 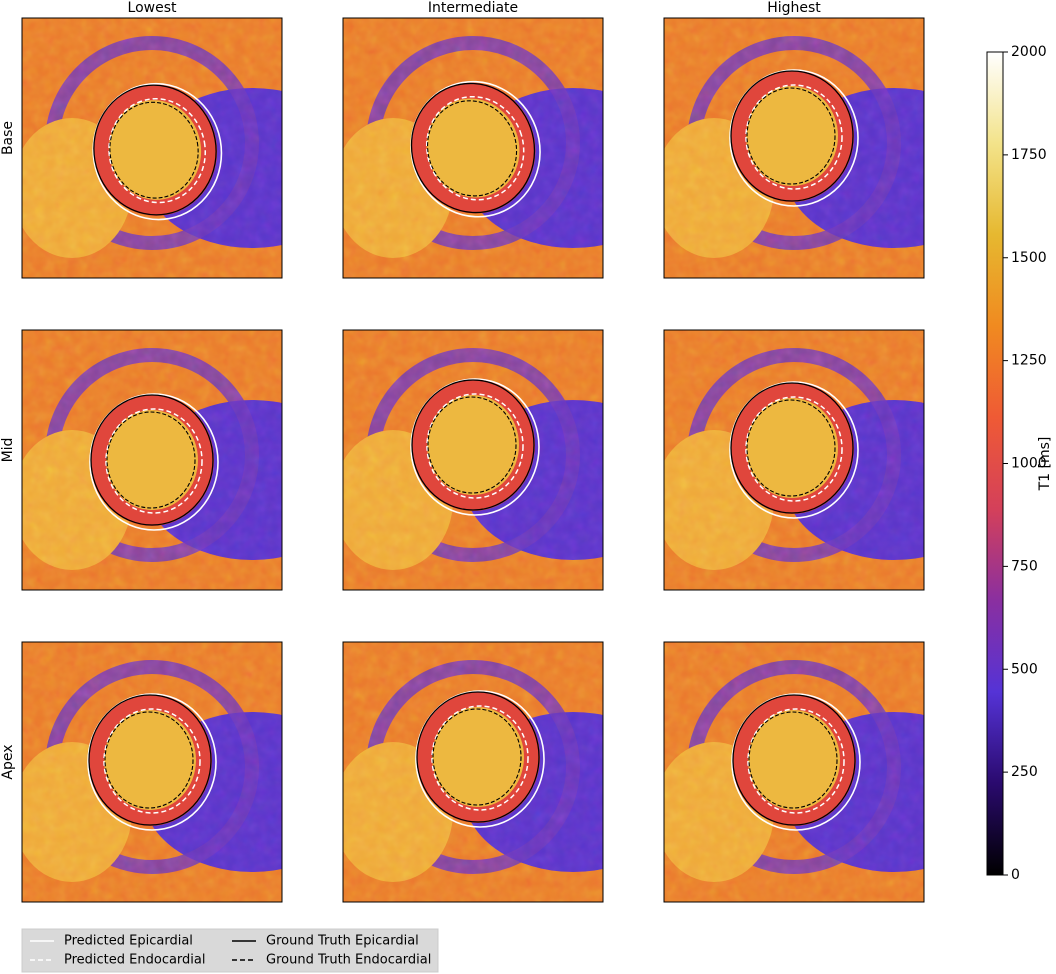 What do you see at coordinates (8, 761) in the screenshot?
I see `row-label: Apex` at bounding box center [8, 761].